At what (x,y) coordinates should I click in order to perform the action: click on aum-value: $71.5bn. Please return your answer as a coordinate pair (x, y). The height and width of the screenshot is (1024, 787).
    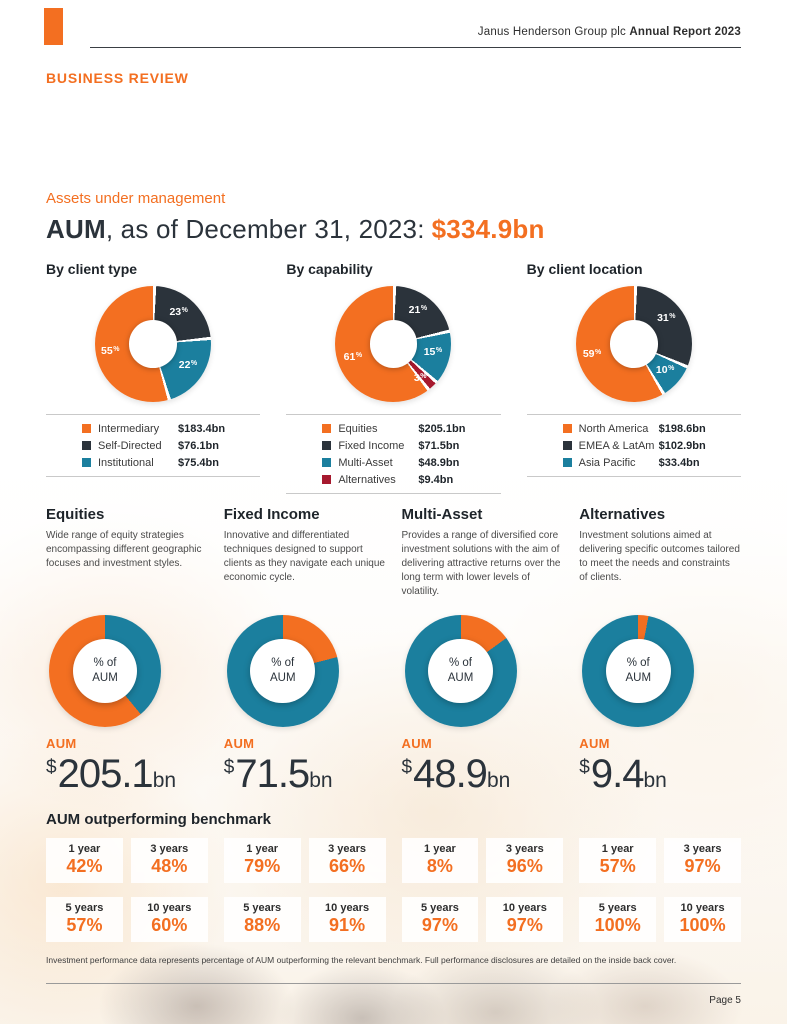
    Looking at the image, I should click on (305, 774).